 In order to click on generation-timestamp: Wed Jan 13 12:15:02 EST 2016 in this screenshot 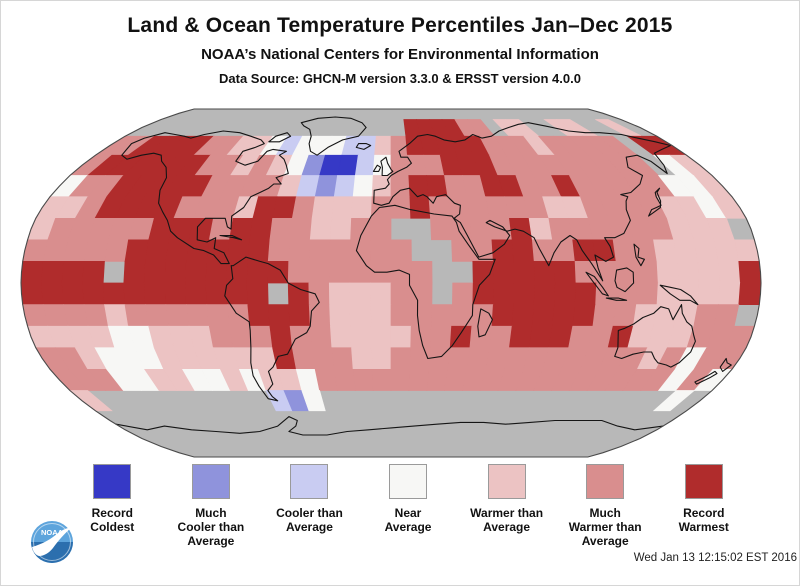, I will do `click(715, 558)`.